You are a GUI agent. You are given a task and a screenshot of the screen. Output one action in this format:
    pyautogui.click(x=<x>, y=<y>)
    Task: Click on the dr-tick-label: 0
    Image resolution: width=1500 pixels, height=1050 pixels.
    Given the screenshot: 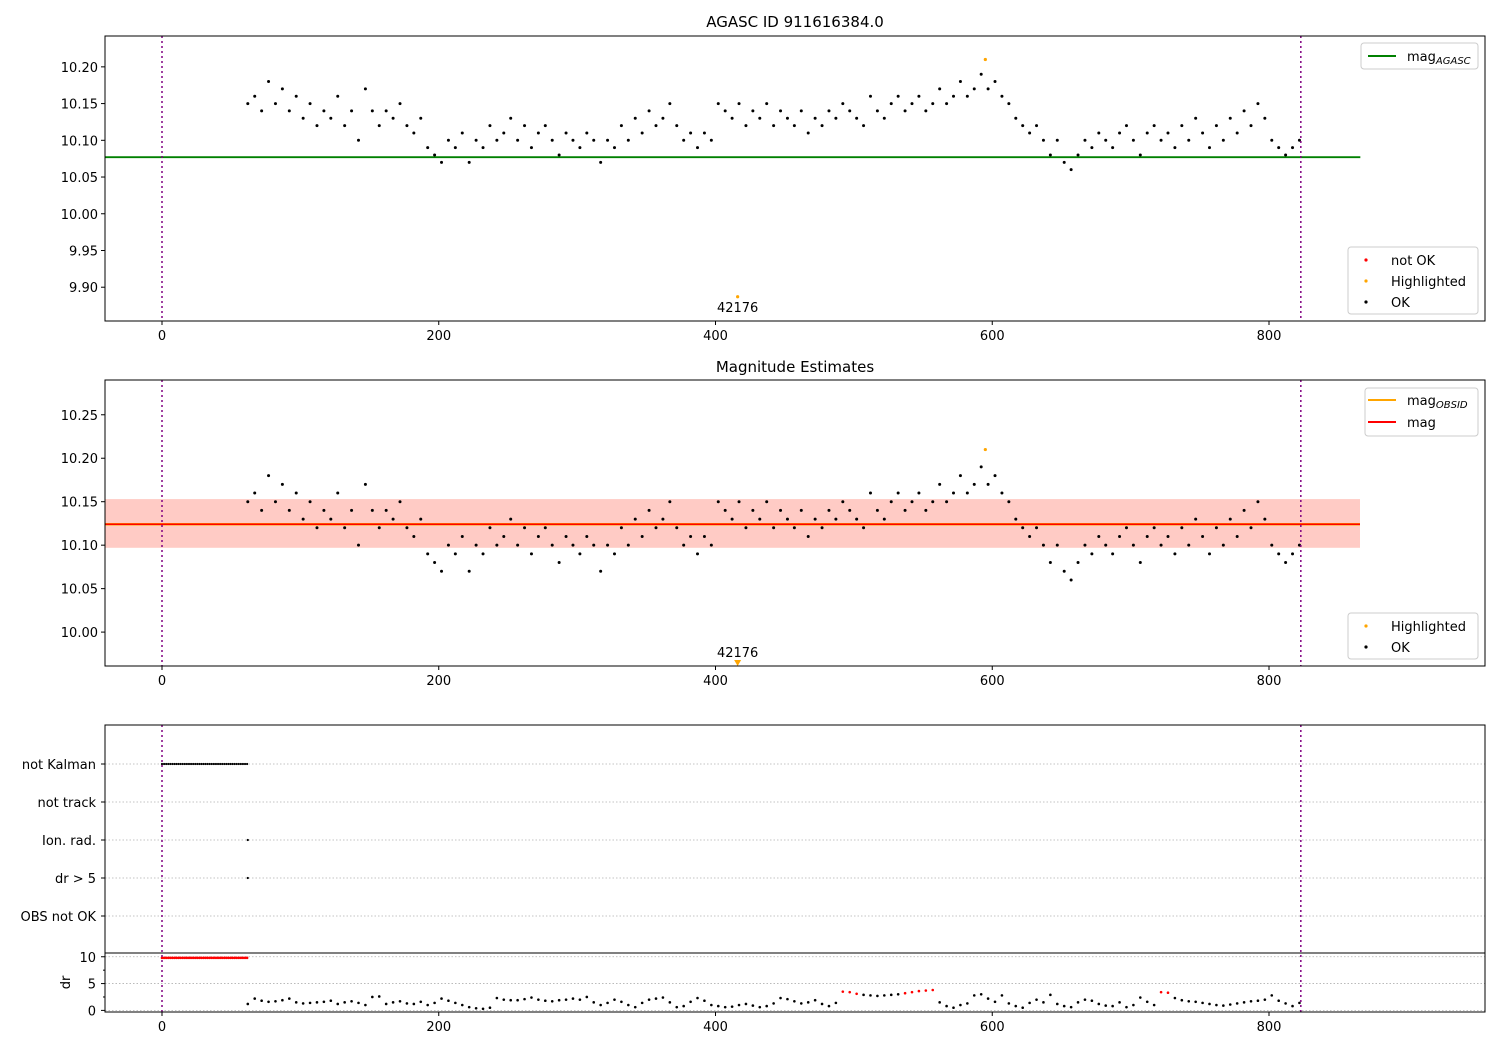 What is the action you would take?
    pyautogui.click(x=92, y=1011)
    